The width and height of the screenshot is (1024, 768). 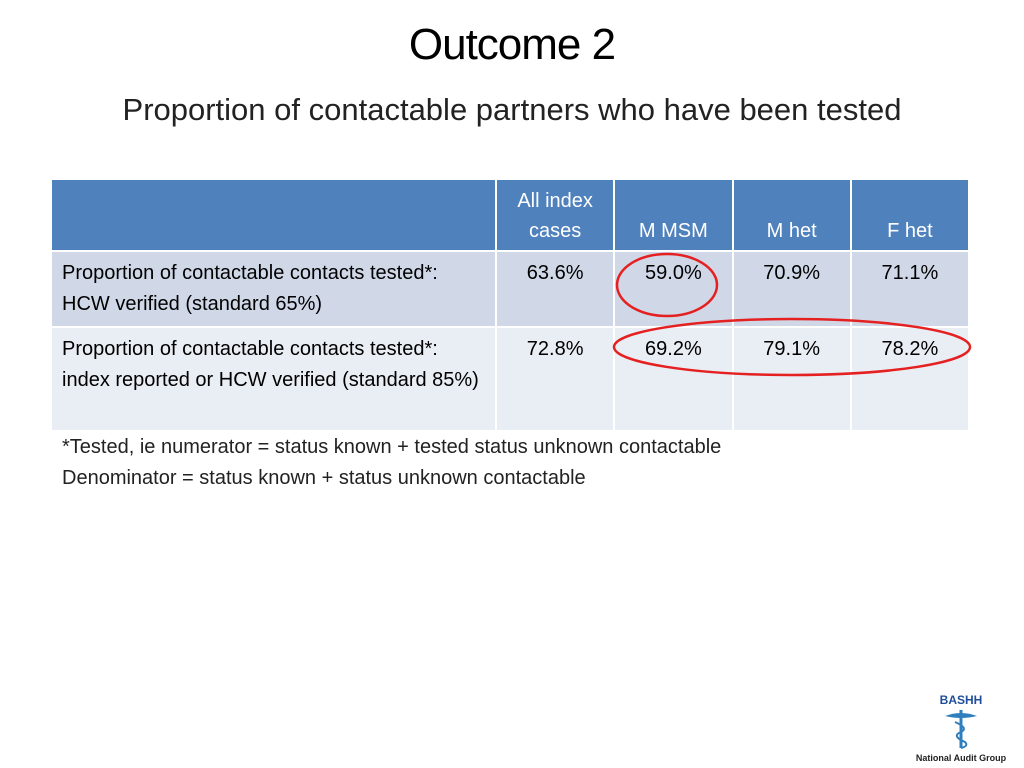 What do you see at coordinates (791, 379) in the screenshot?
I see `cell: 79.1%` at bounding box center [791, 379].